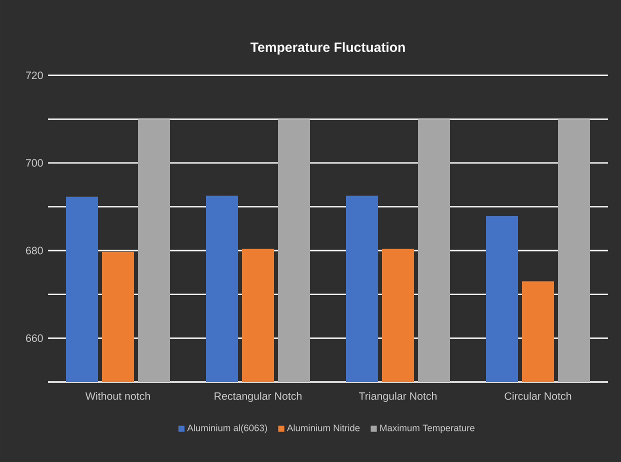  Describe the element at coordinates (34, 338) in the screenshot. I see `y-tick-label: 660` at that location.